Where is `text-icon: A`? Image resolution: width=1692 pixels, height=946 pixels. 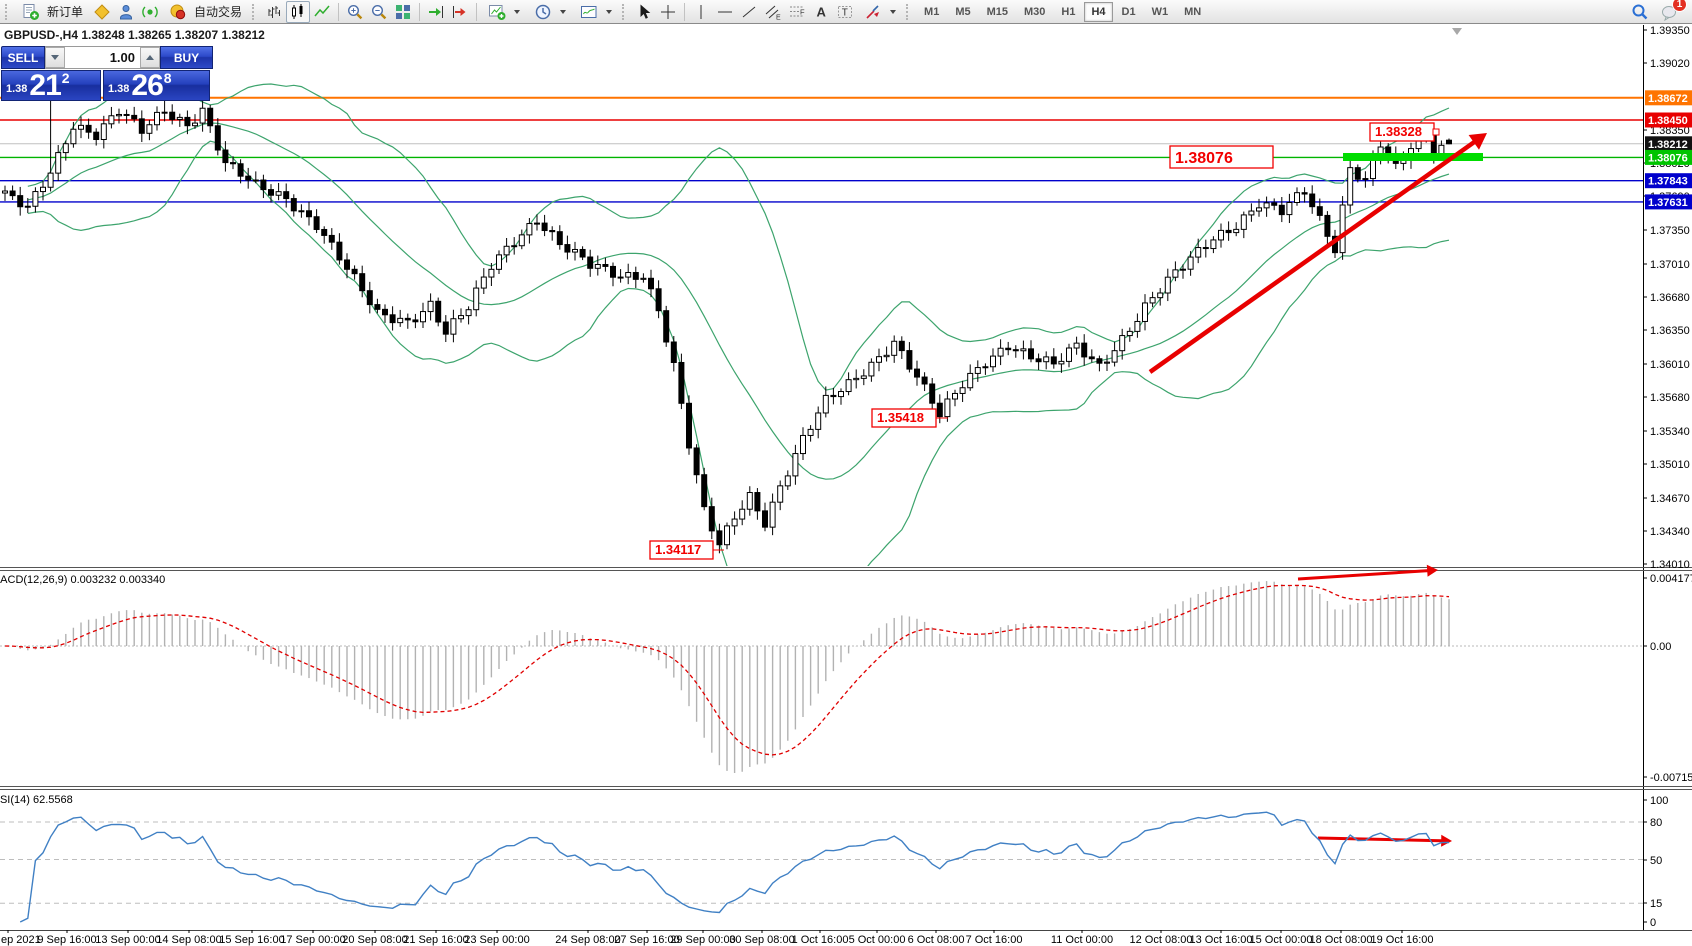
text-icon: A is located at coordinates (821, 12).